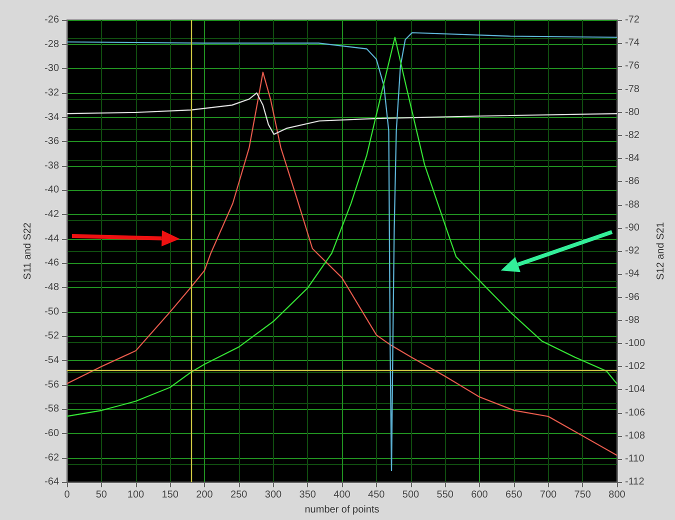 This screenshot has height=520, width=675. What do you see at coordinates (632, 320) in the screenshot?
I see `y2-tick-label: -98` at bounding box center [632, 320].